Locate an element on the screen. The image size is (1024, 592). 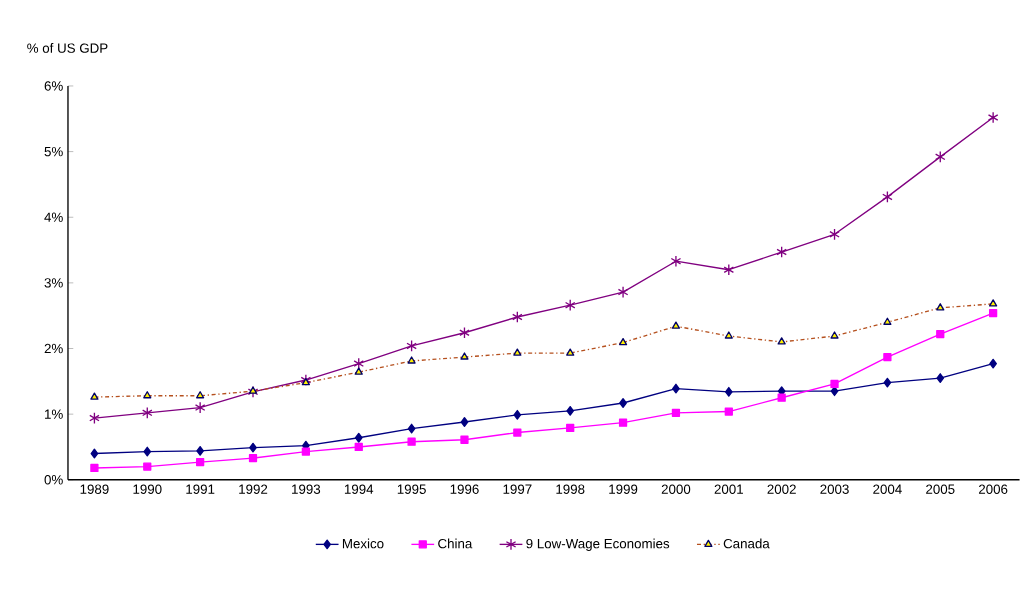
x-tick-label: 1991 is located at coordinates (200, 489).